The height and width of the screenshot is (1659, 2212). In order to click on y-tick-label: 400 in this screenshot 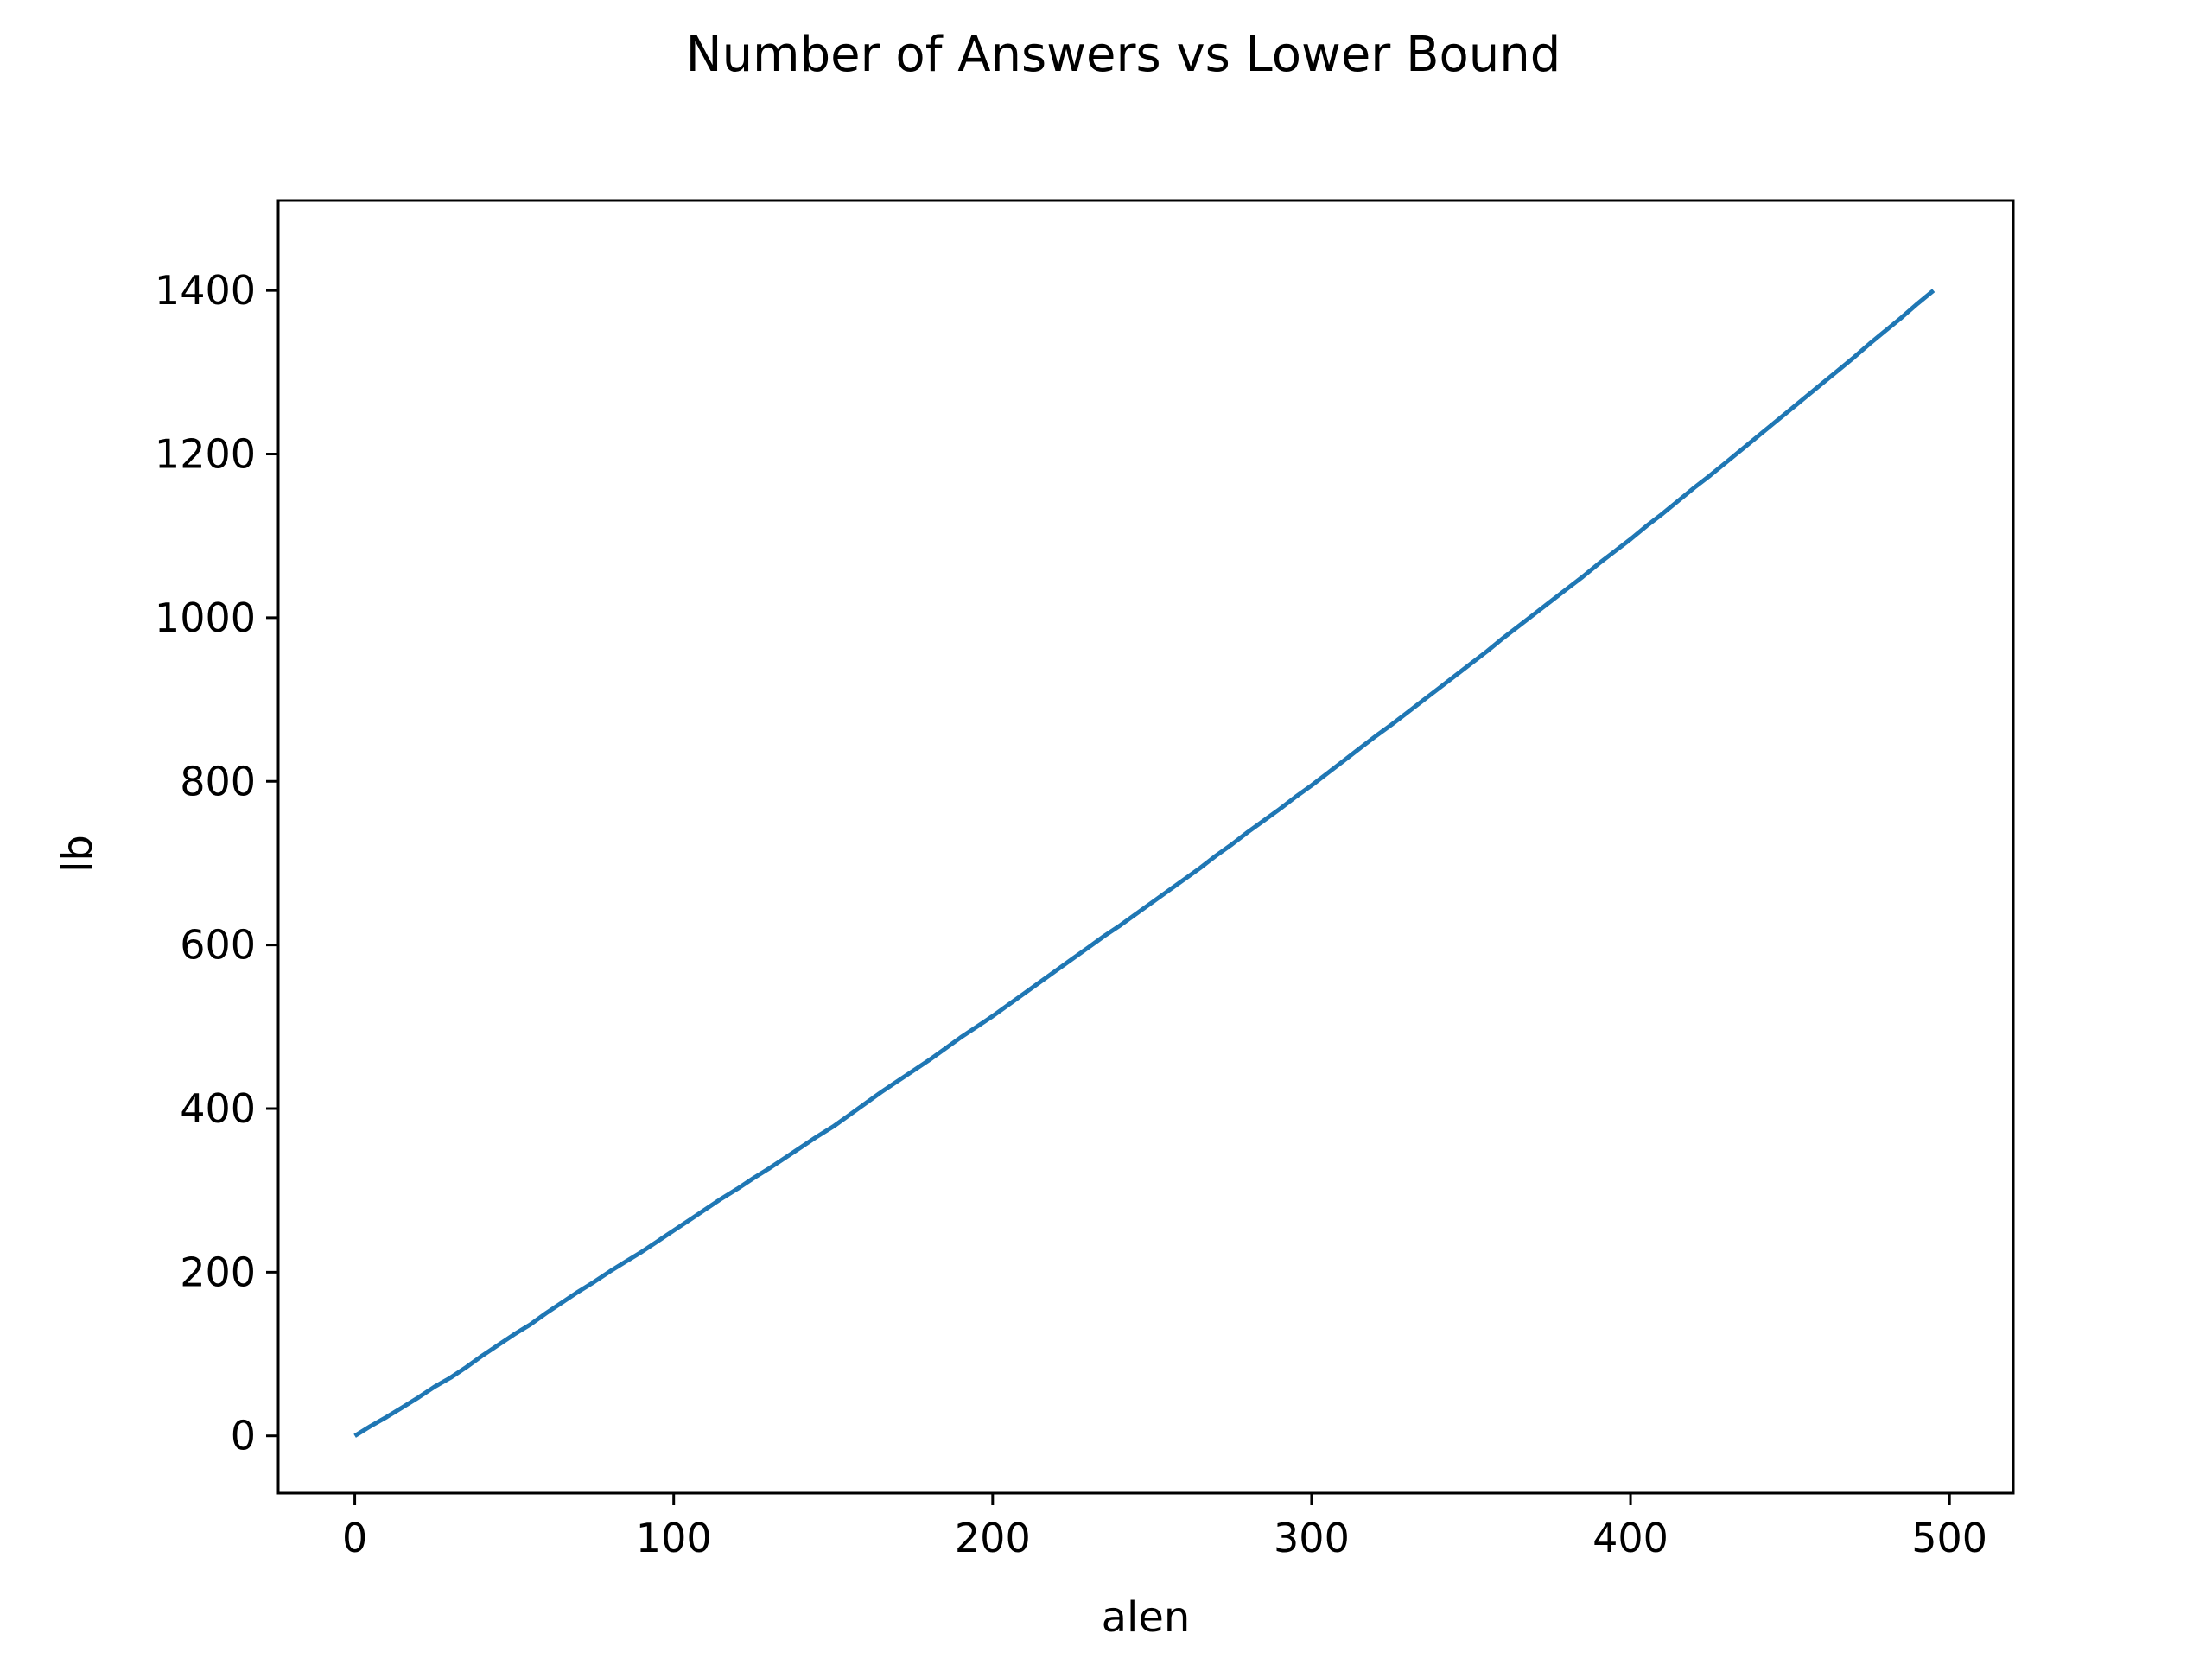, I will do `click(218, 1108)`.